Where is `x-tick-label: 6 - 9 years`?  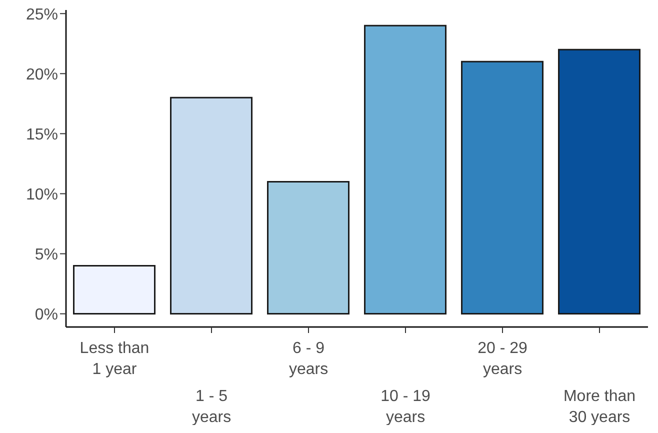 x-tick-label: 6 - 9 years is located at coordinates (308, 359).